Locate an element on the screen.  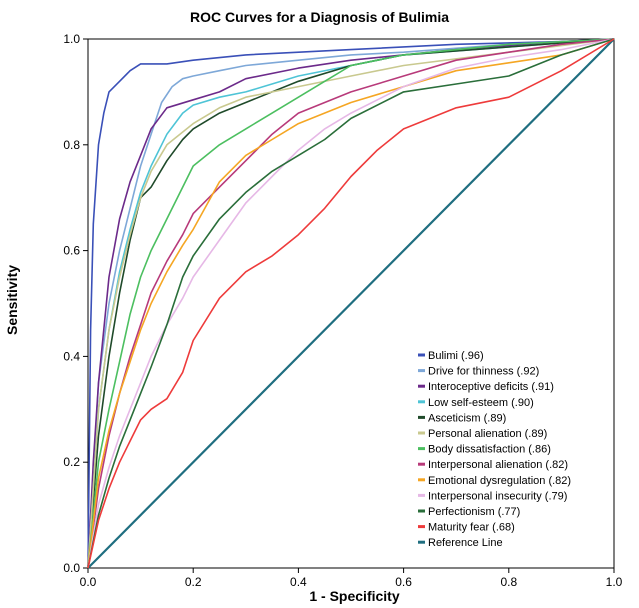
legend-label: Maturity fear (.68) is located at coordinates (471, 528).